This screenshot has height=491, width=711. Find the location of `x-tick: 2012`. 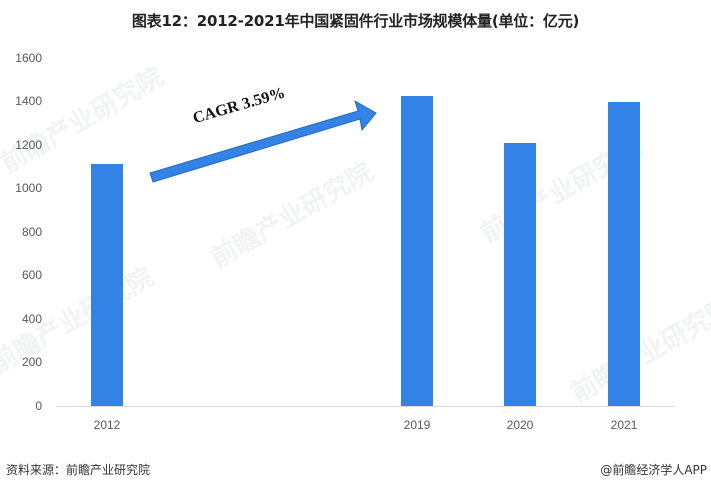

x-tick: 2012 is located at coordinates (107, 425).